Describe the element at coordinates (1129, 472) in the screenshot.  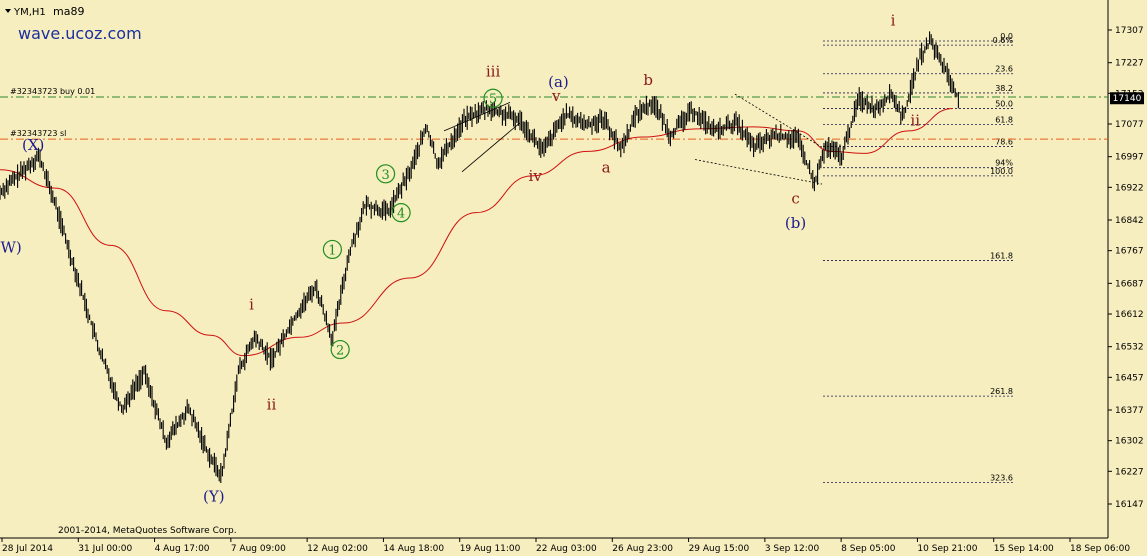
I see `y-tick-label: 16227` at that location.